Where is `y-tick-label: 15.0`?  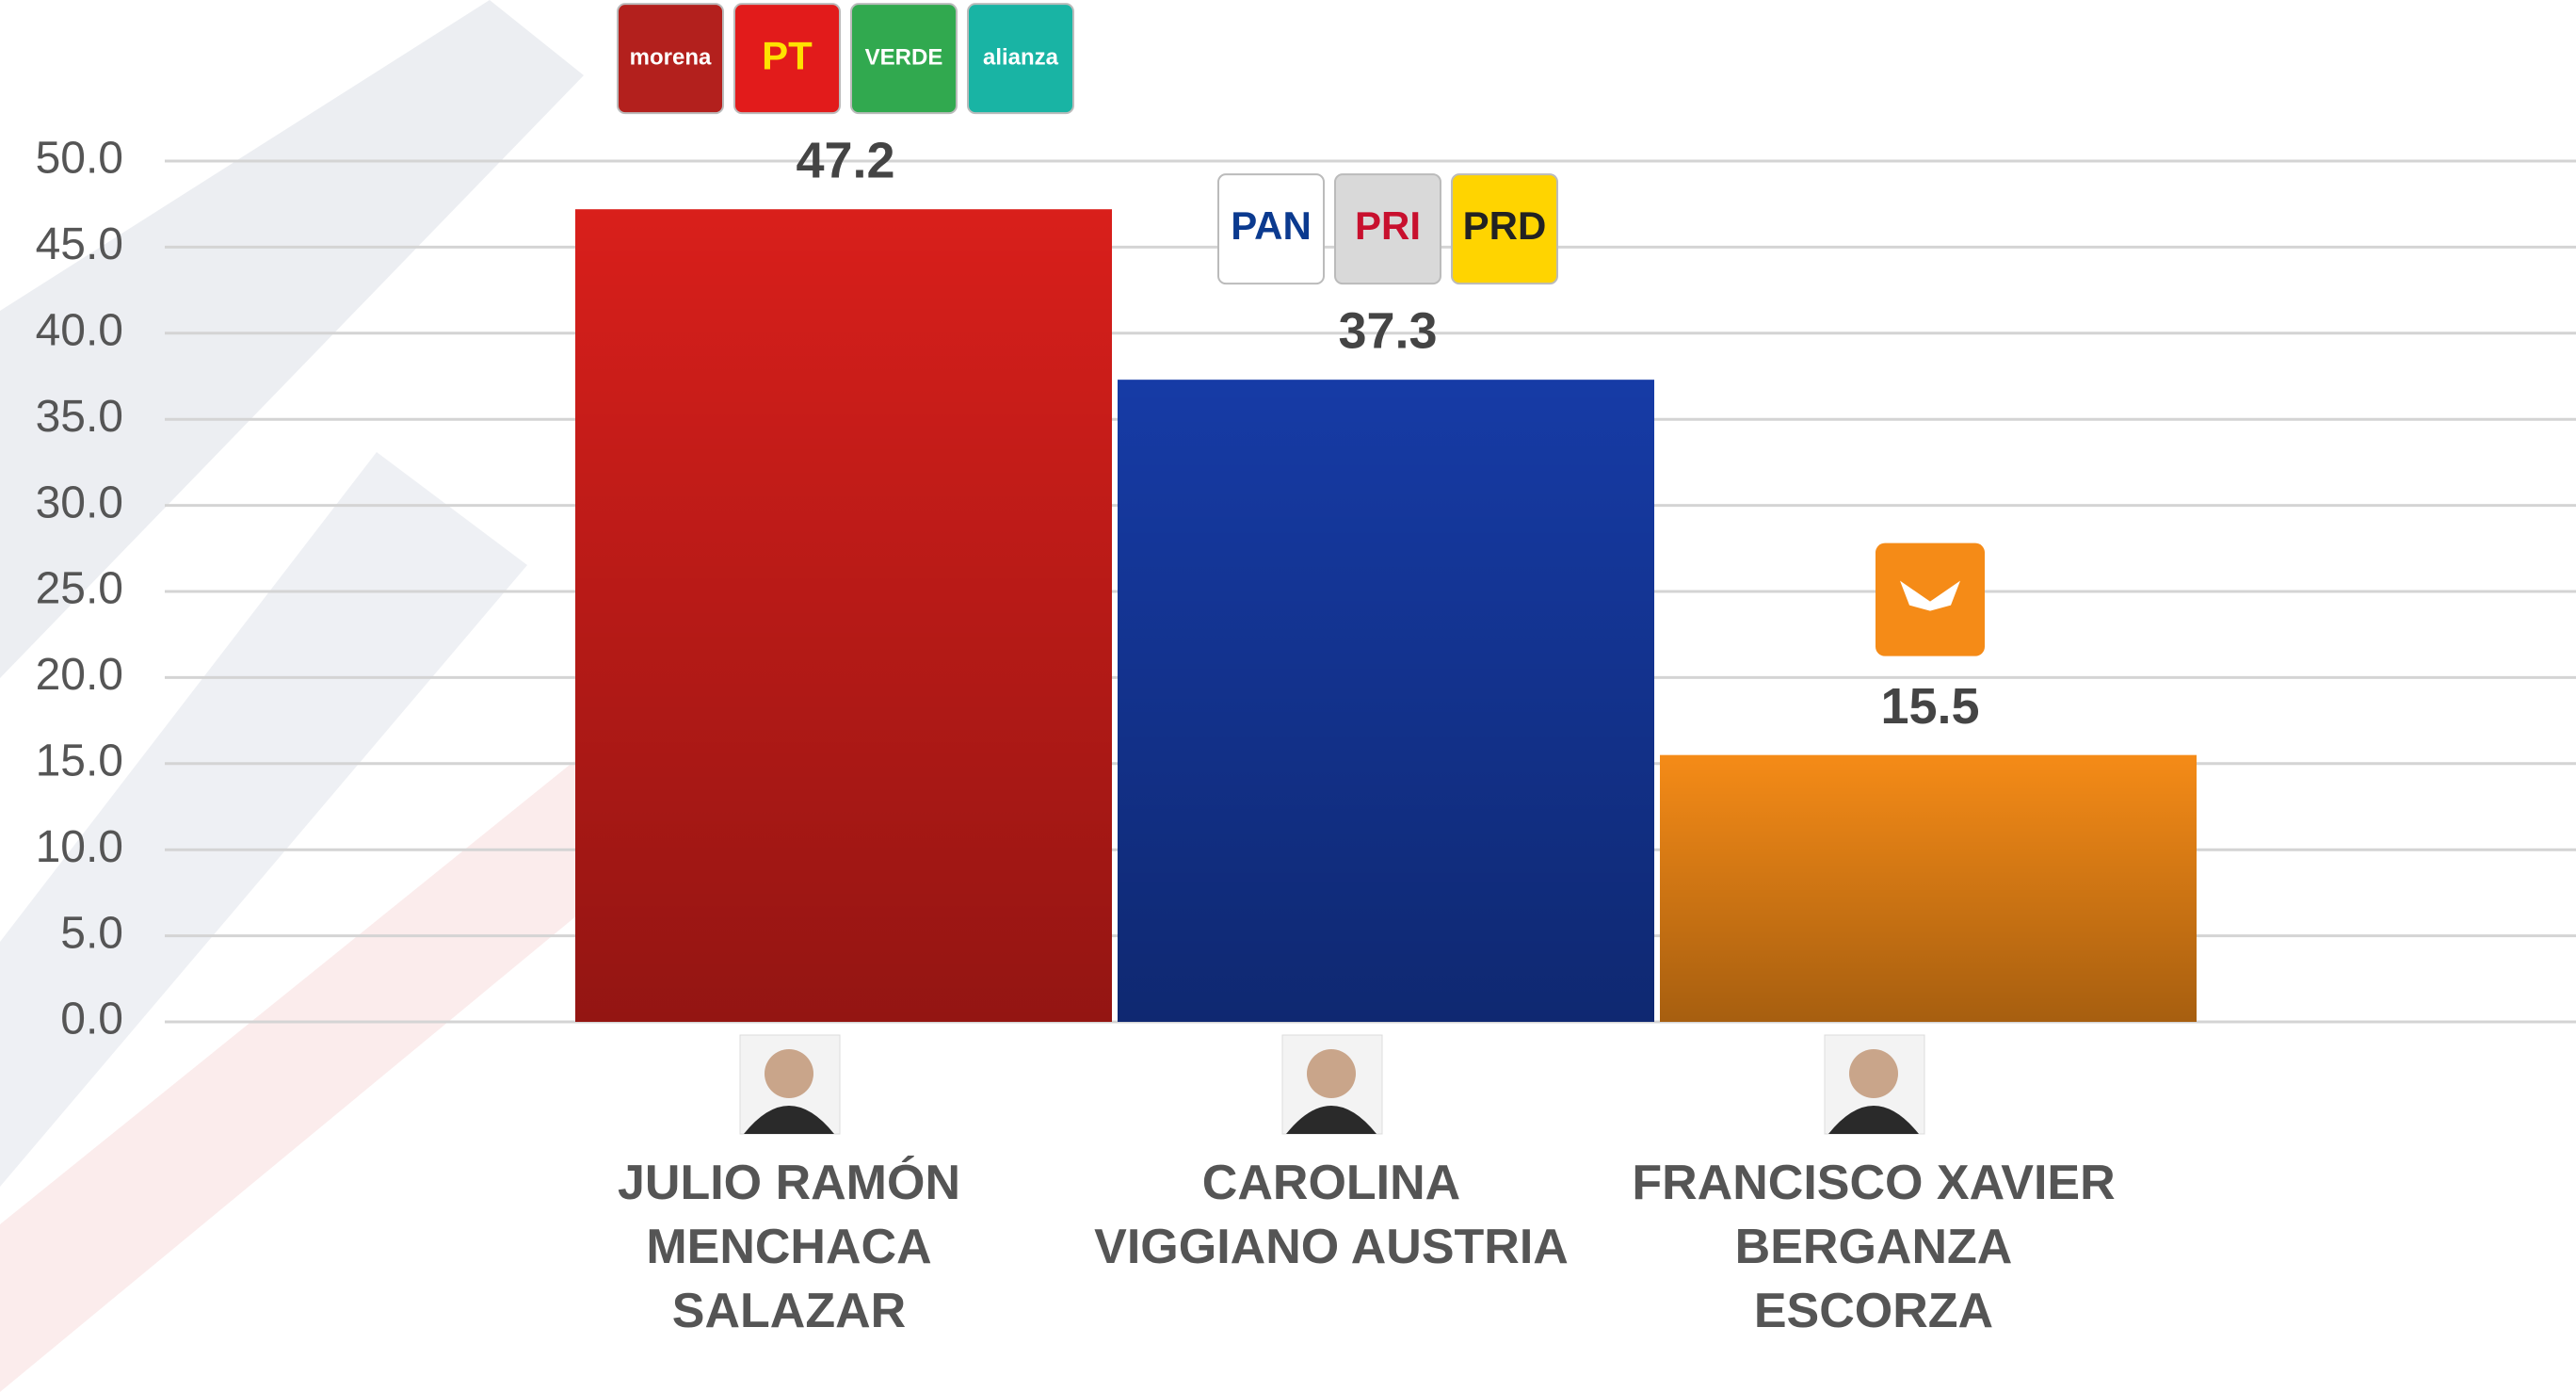
y-tick-label: 15.0 is located at coordinates (79, 760).